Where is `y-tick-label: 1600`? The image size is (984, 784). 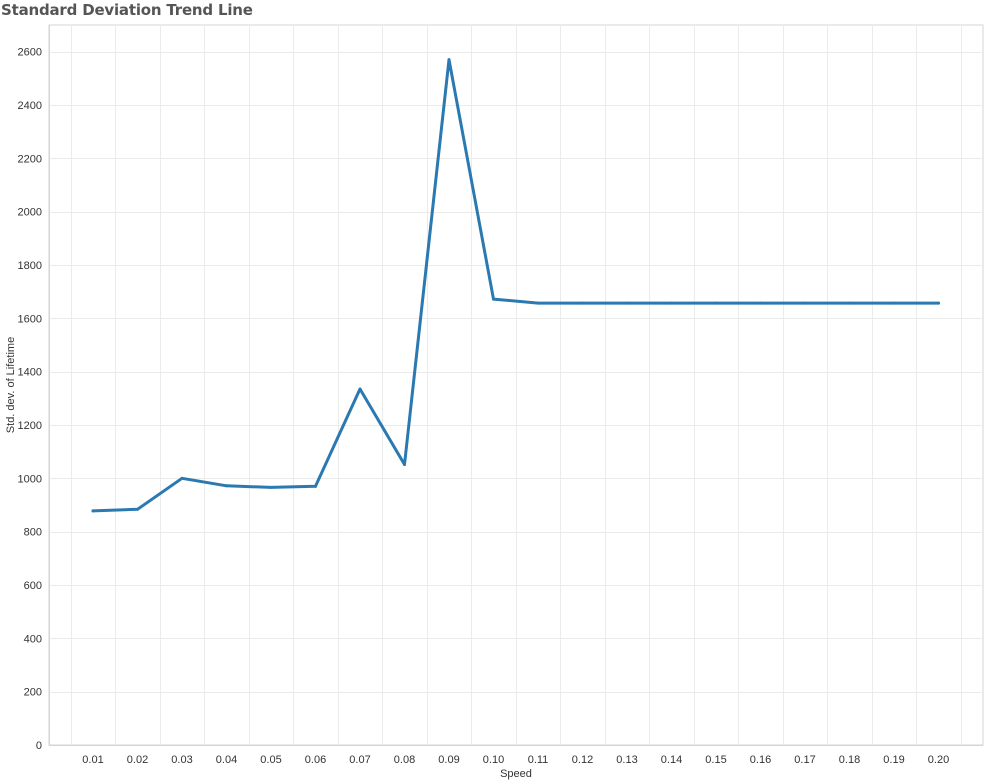
y-tick-label: 1600 is located at coordinates (30, 319).